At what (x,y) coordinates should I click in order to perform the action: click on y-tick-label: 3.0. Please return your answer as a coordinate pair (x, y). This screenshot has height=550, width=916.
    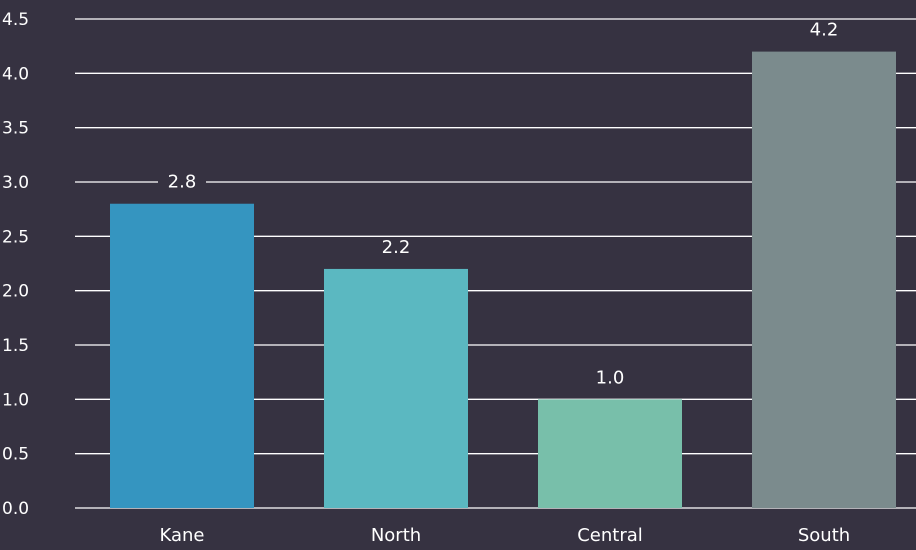
    Looking at the image, I should click on (15, 183).